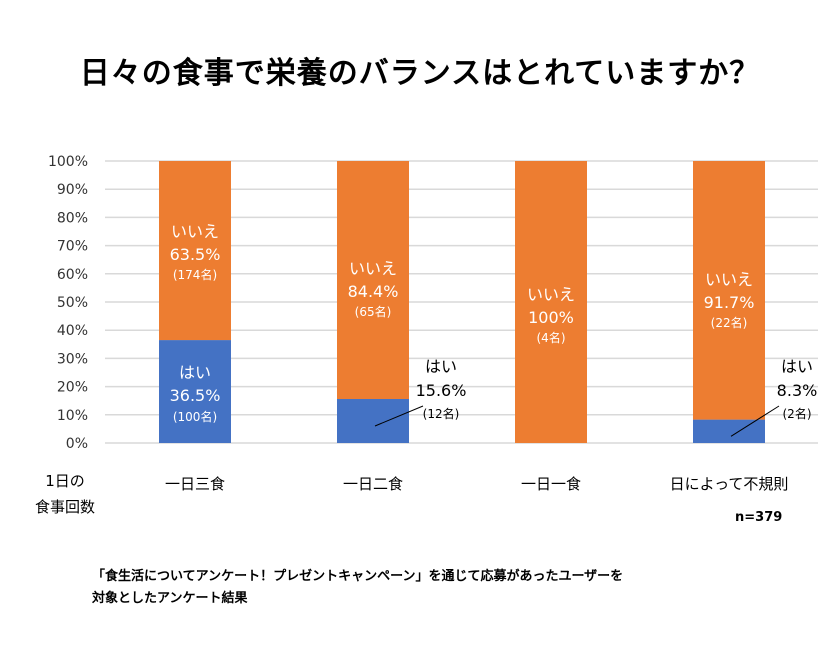 Image resolution: width=840 pixels, height=653 pixels. What do you see at coordinates (72, 331) in the screenshot?
I see `y-tick-label: 40%` at bounding box center [72, 331].